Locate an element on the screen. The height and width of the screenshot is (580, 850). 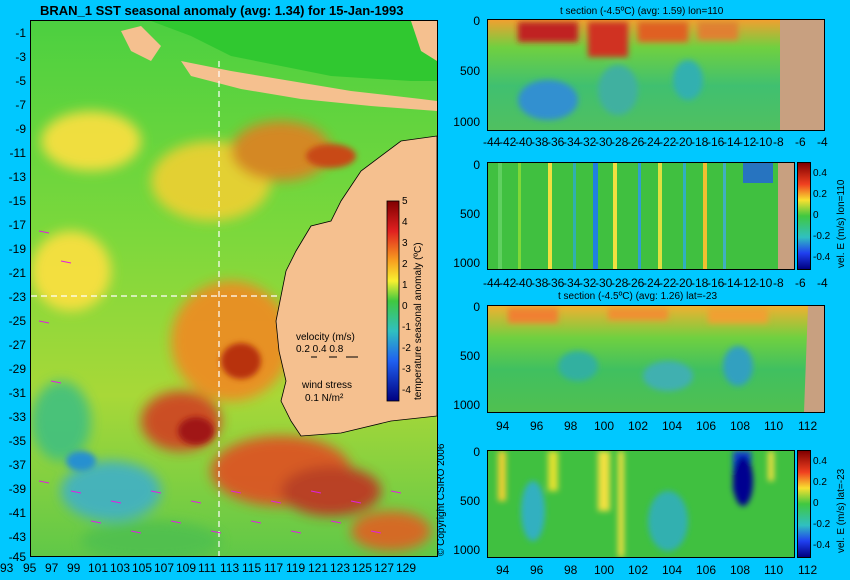
lat-tick: -20 is located at coordinates (684, 142).